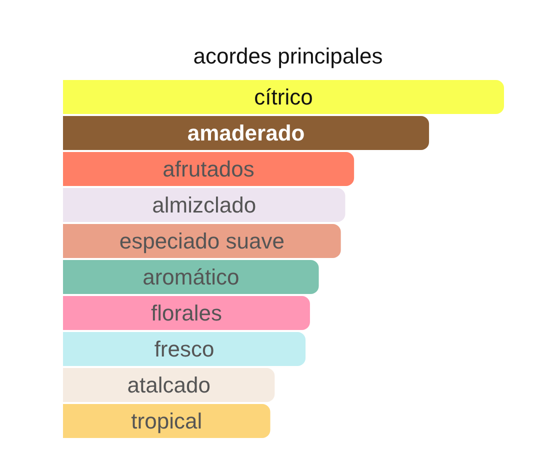 The width and height of the screenshot is (547, 475). What do you see at coordinates (288, 56) in the screenshot?
I see `chart-title: acordes principales` at bounding box center [288, 56].